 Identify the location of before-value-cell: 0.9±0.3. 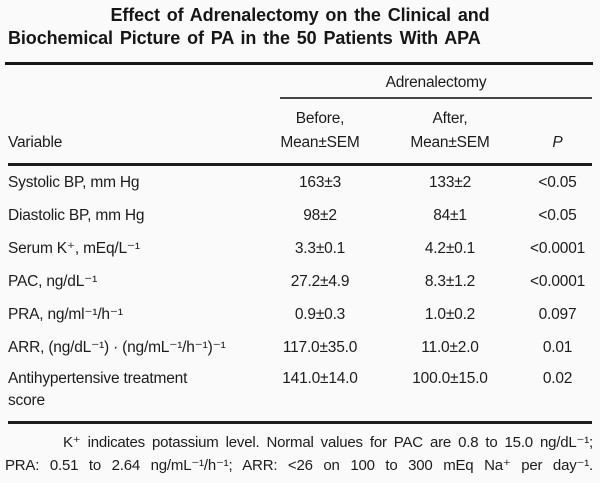
(320, 314).